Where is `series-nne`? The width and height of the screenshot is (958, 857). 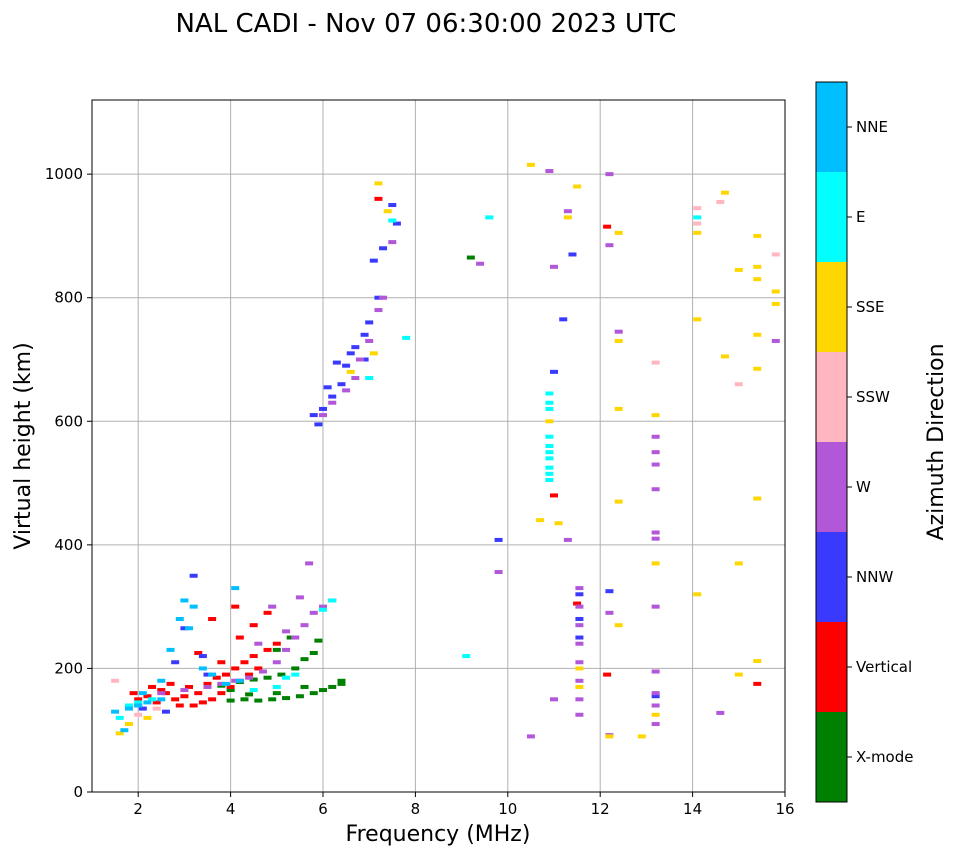
series-nne is located at coordinates (177, 659).